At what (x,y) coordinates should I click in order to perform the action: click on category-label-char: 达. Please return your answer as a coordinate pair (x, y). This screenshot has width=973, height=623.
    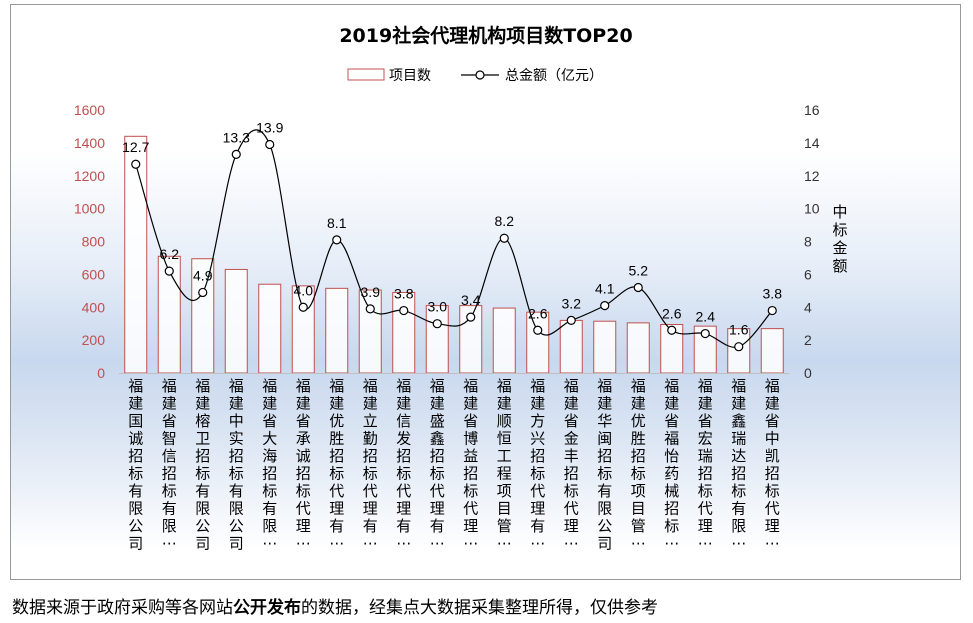
    Looking at the image, I should click on (738, 456).